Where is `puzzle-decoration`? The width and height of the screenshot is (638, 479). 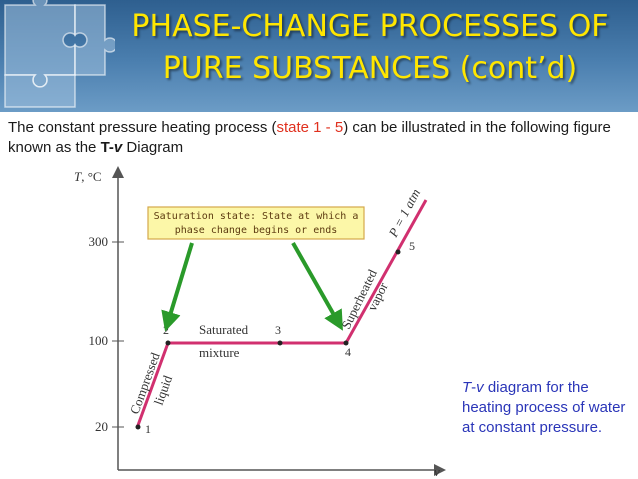
puzzle-decoration is located at coordinates (59, 54).